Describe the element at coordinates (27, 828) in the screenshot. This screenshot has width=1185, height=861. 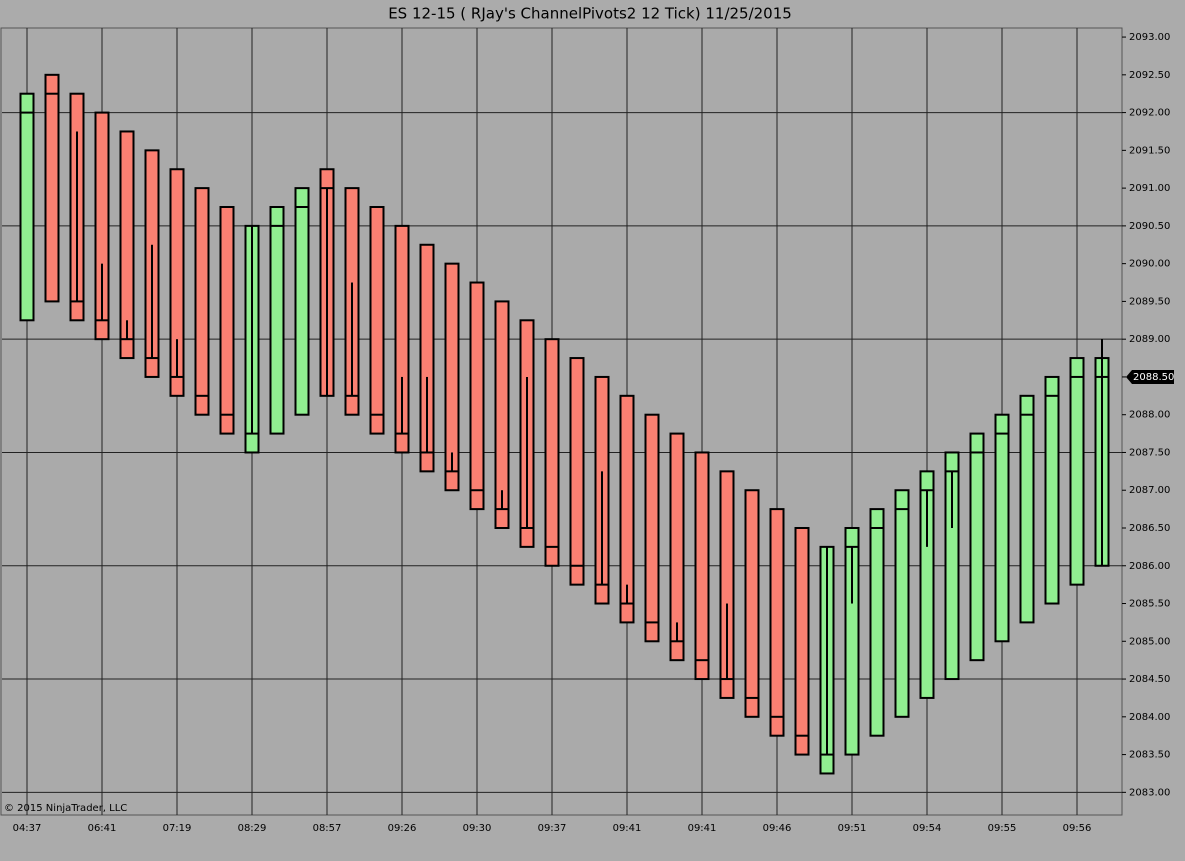
I see `x-tick-label: 04:37` at that location.